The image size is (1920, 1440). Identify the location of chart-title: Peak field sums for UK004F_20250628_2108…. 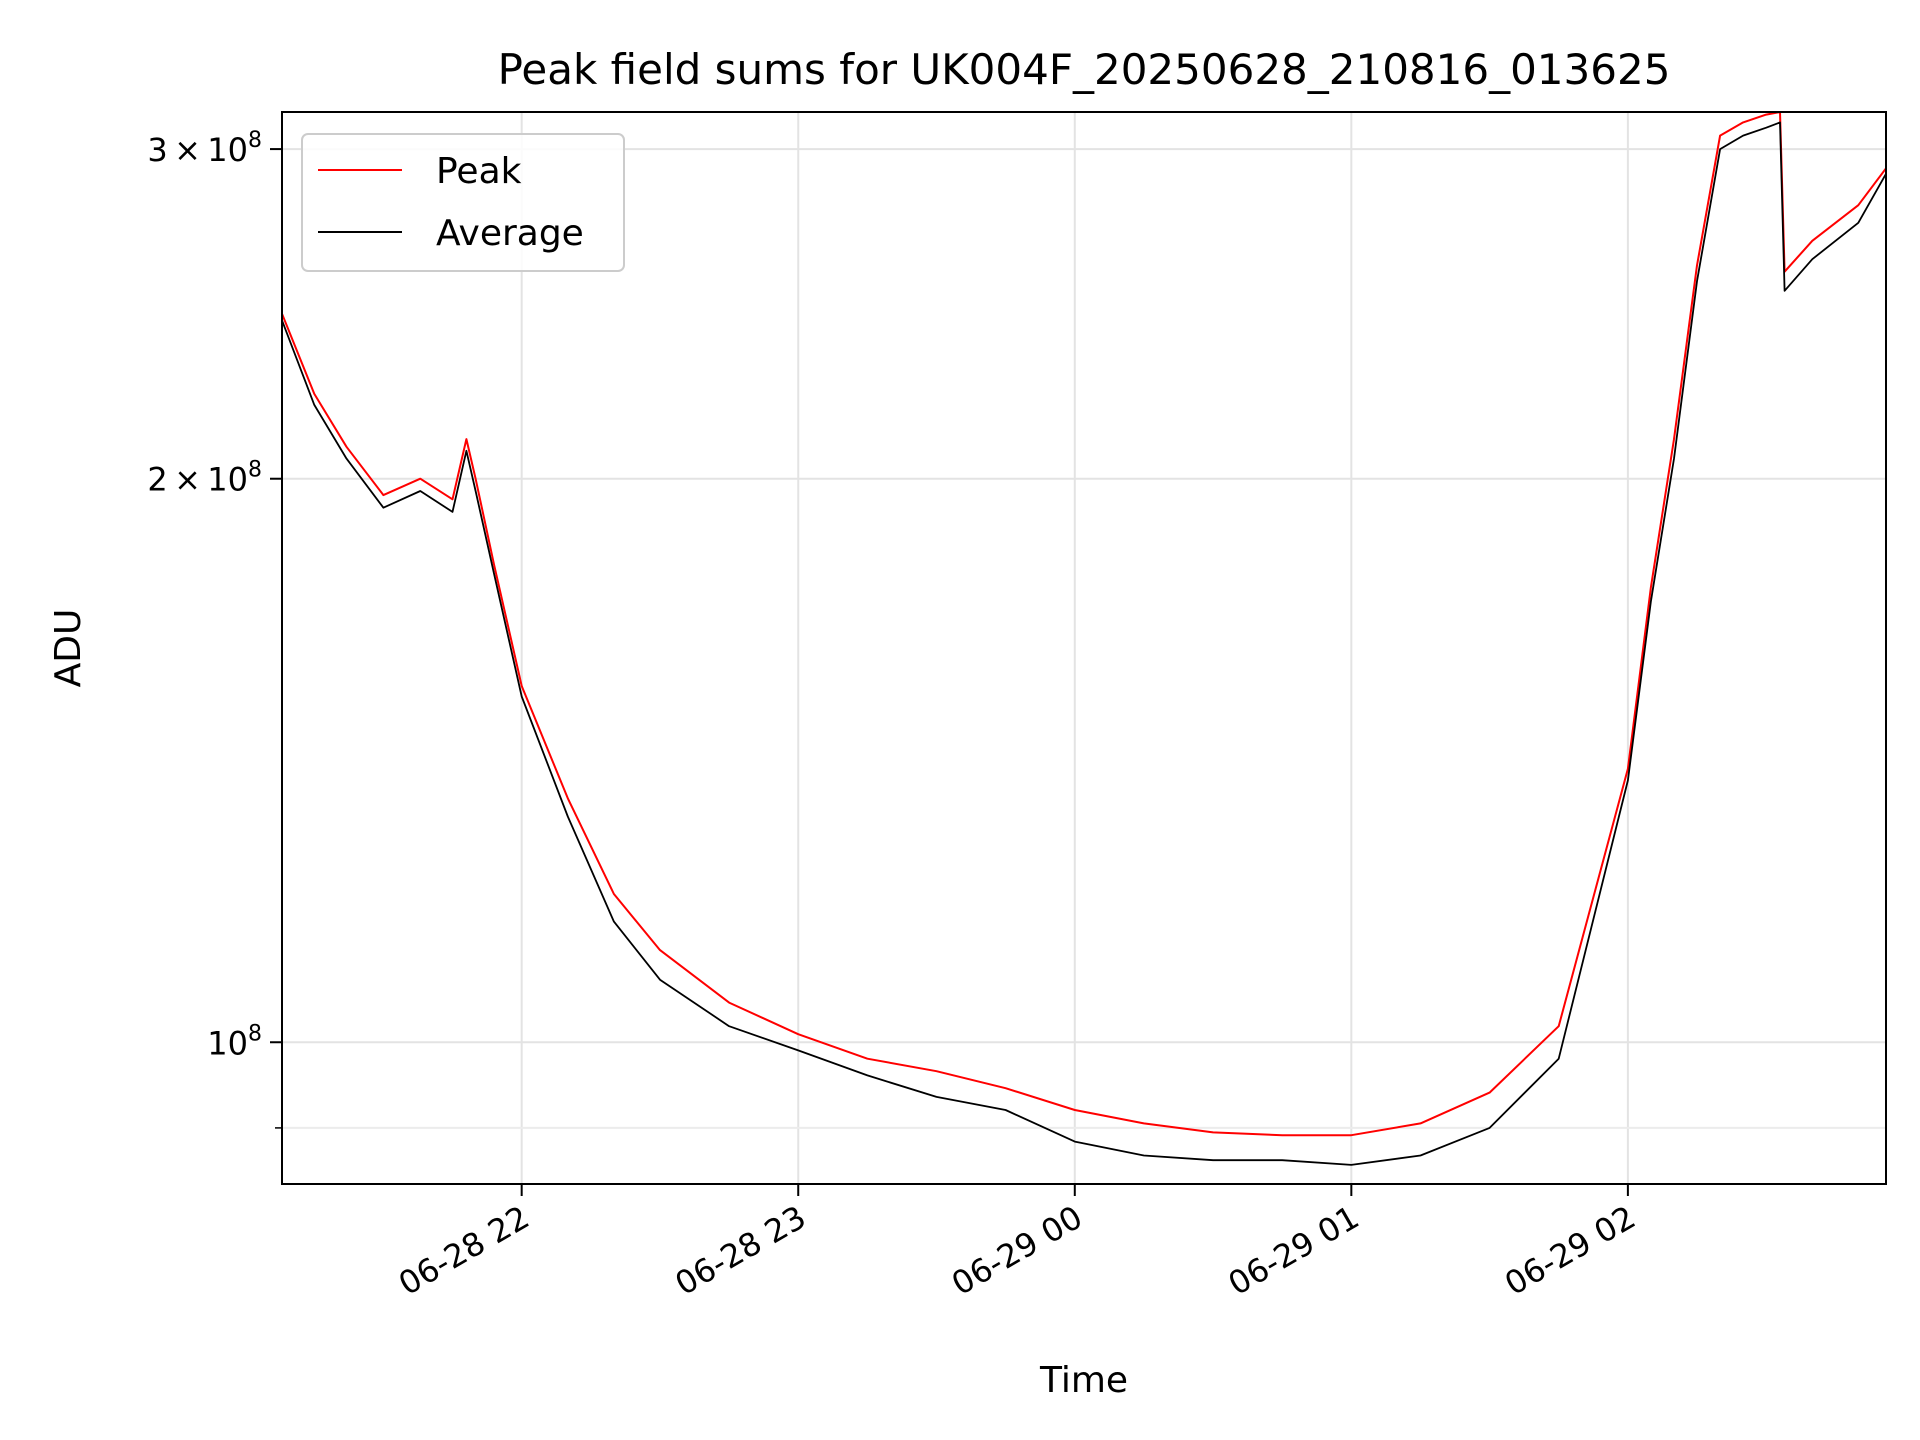
(1084, 69).